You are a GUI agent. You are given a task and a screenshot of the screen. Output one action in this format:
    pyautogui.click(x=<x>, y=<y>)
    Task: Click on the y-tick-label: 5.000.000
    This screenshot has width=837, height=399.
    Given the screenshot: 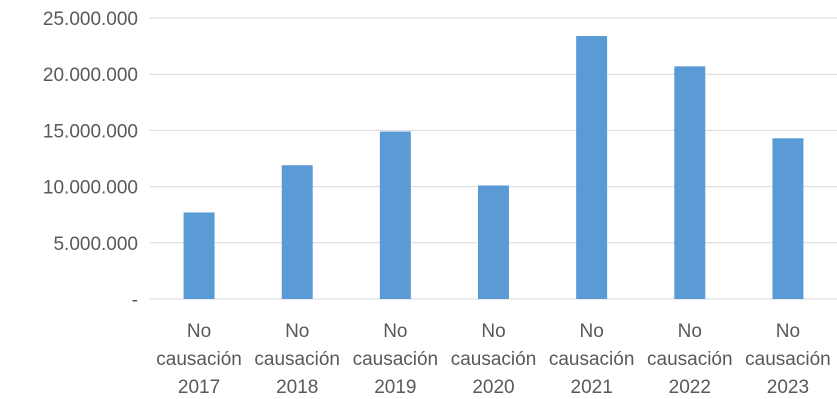 What is the action you would take?
    pyautogui.click(x=95, y=244)
    